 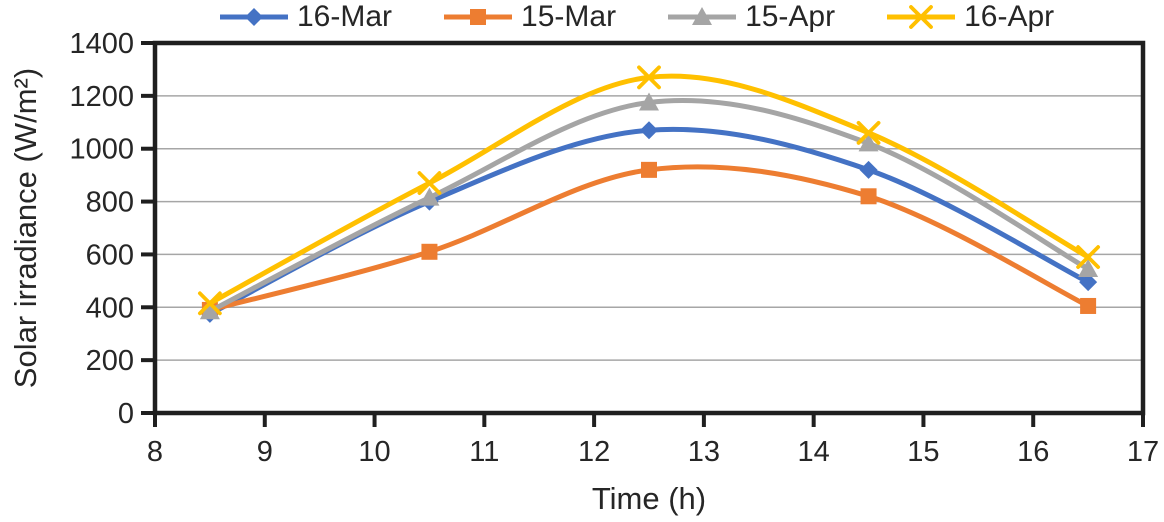 What do you see at coordinates (101, 44) in the screenshot?
I see `y-tick-label: 1400` at bounding box center [101, 44].